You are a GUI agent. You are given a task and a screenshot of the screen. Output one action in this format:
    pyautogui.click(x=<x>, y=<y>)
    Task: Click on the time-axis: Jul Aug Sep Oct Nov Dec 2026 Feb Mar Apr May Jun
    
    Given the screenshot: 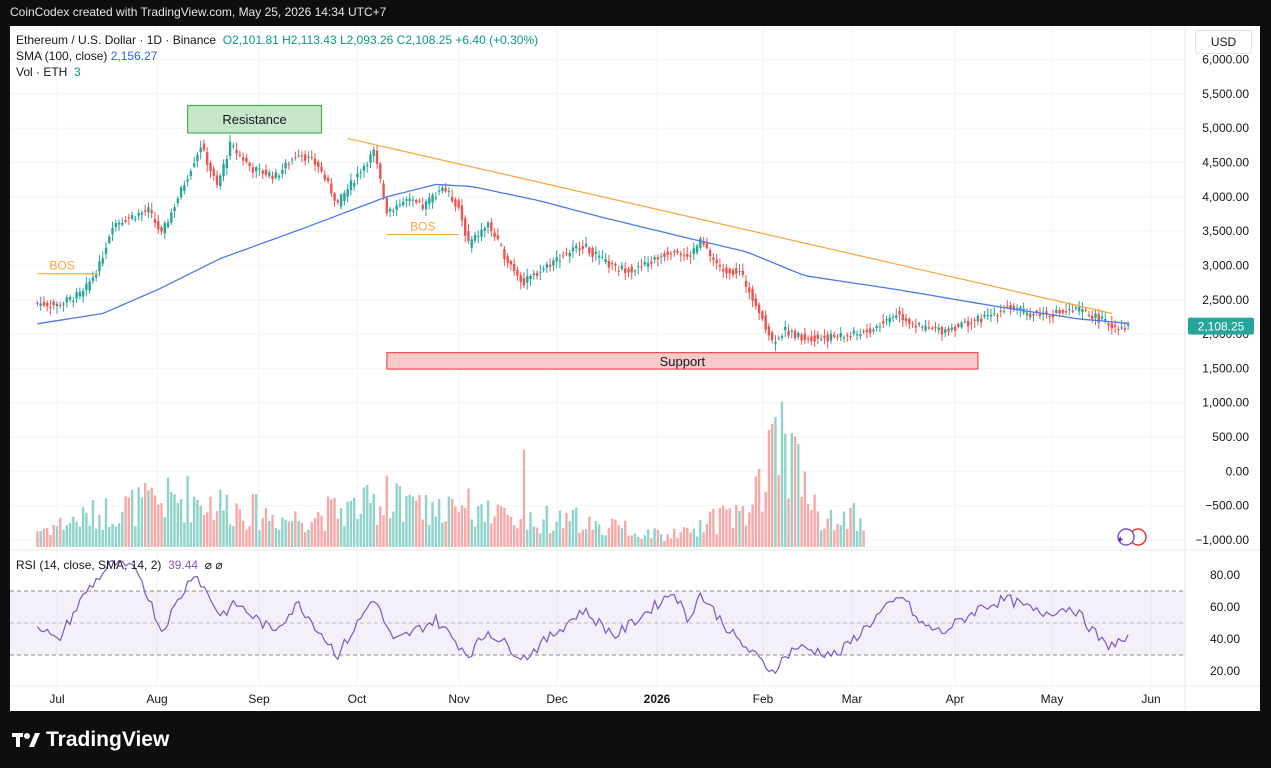 What is the action you would take?
    pyautogui.click(x=604, y=699)
    